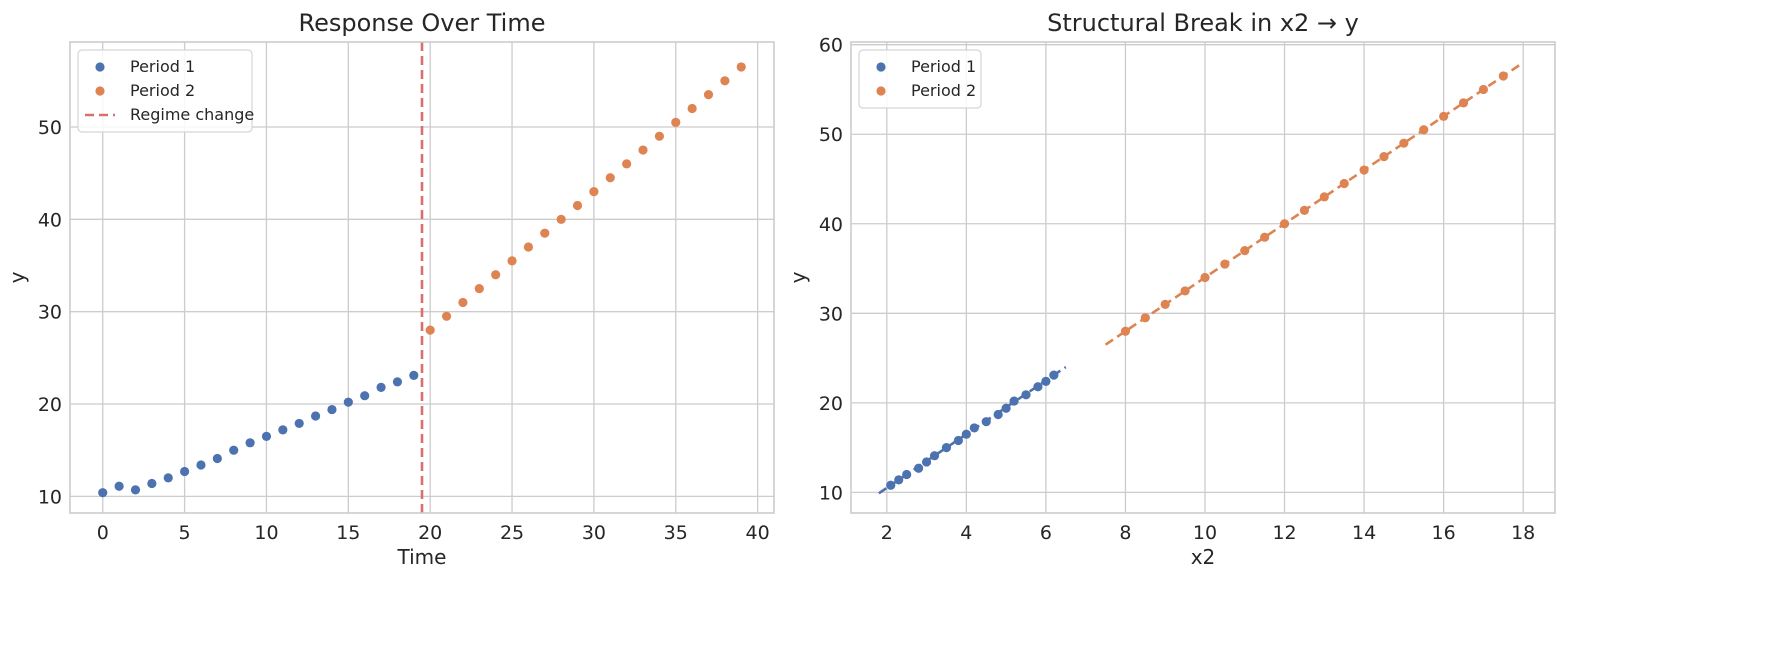 The height and width of the screenshot is (660, 1782). I want to click on x-tick-label: 20, so click(430, 533).